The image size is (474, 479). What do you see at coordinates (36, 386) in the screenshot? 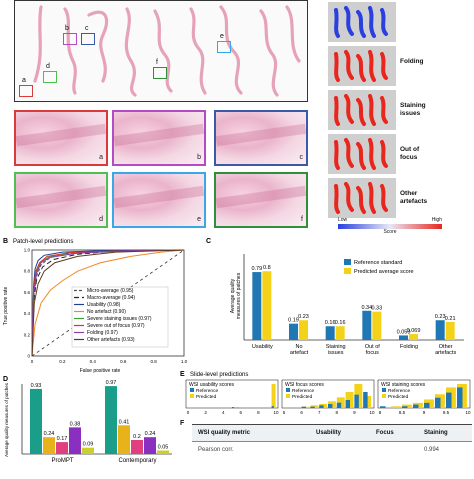
I see `d-value-label: 0.93` at bounding box center [36, 386].